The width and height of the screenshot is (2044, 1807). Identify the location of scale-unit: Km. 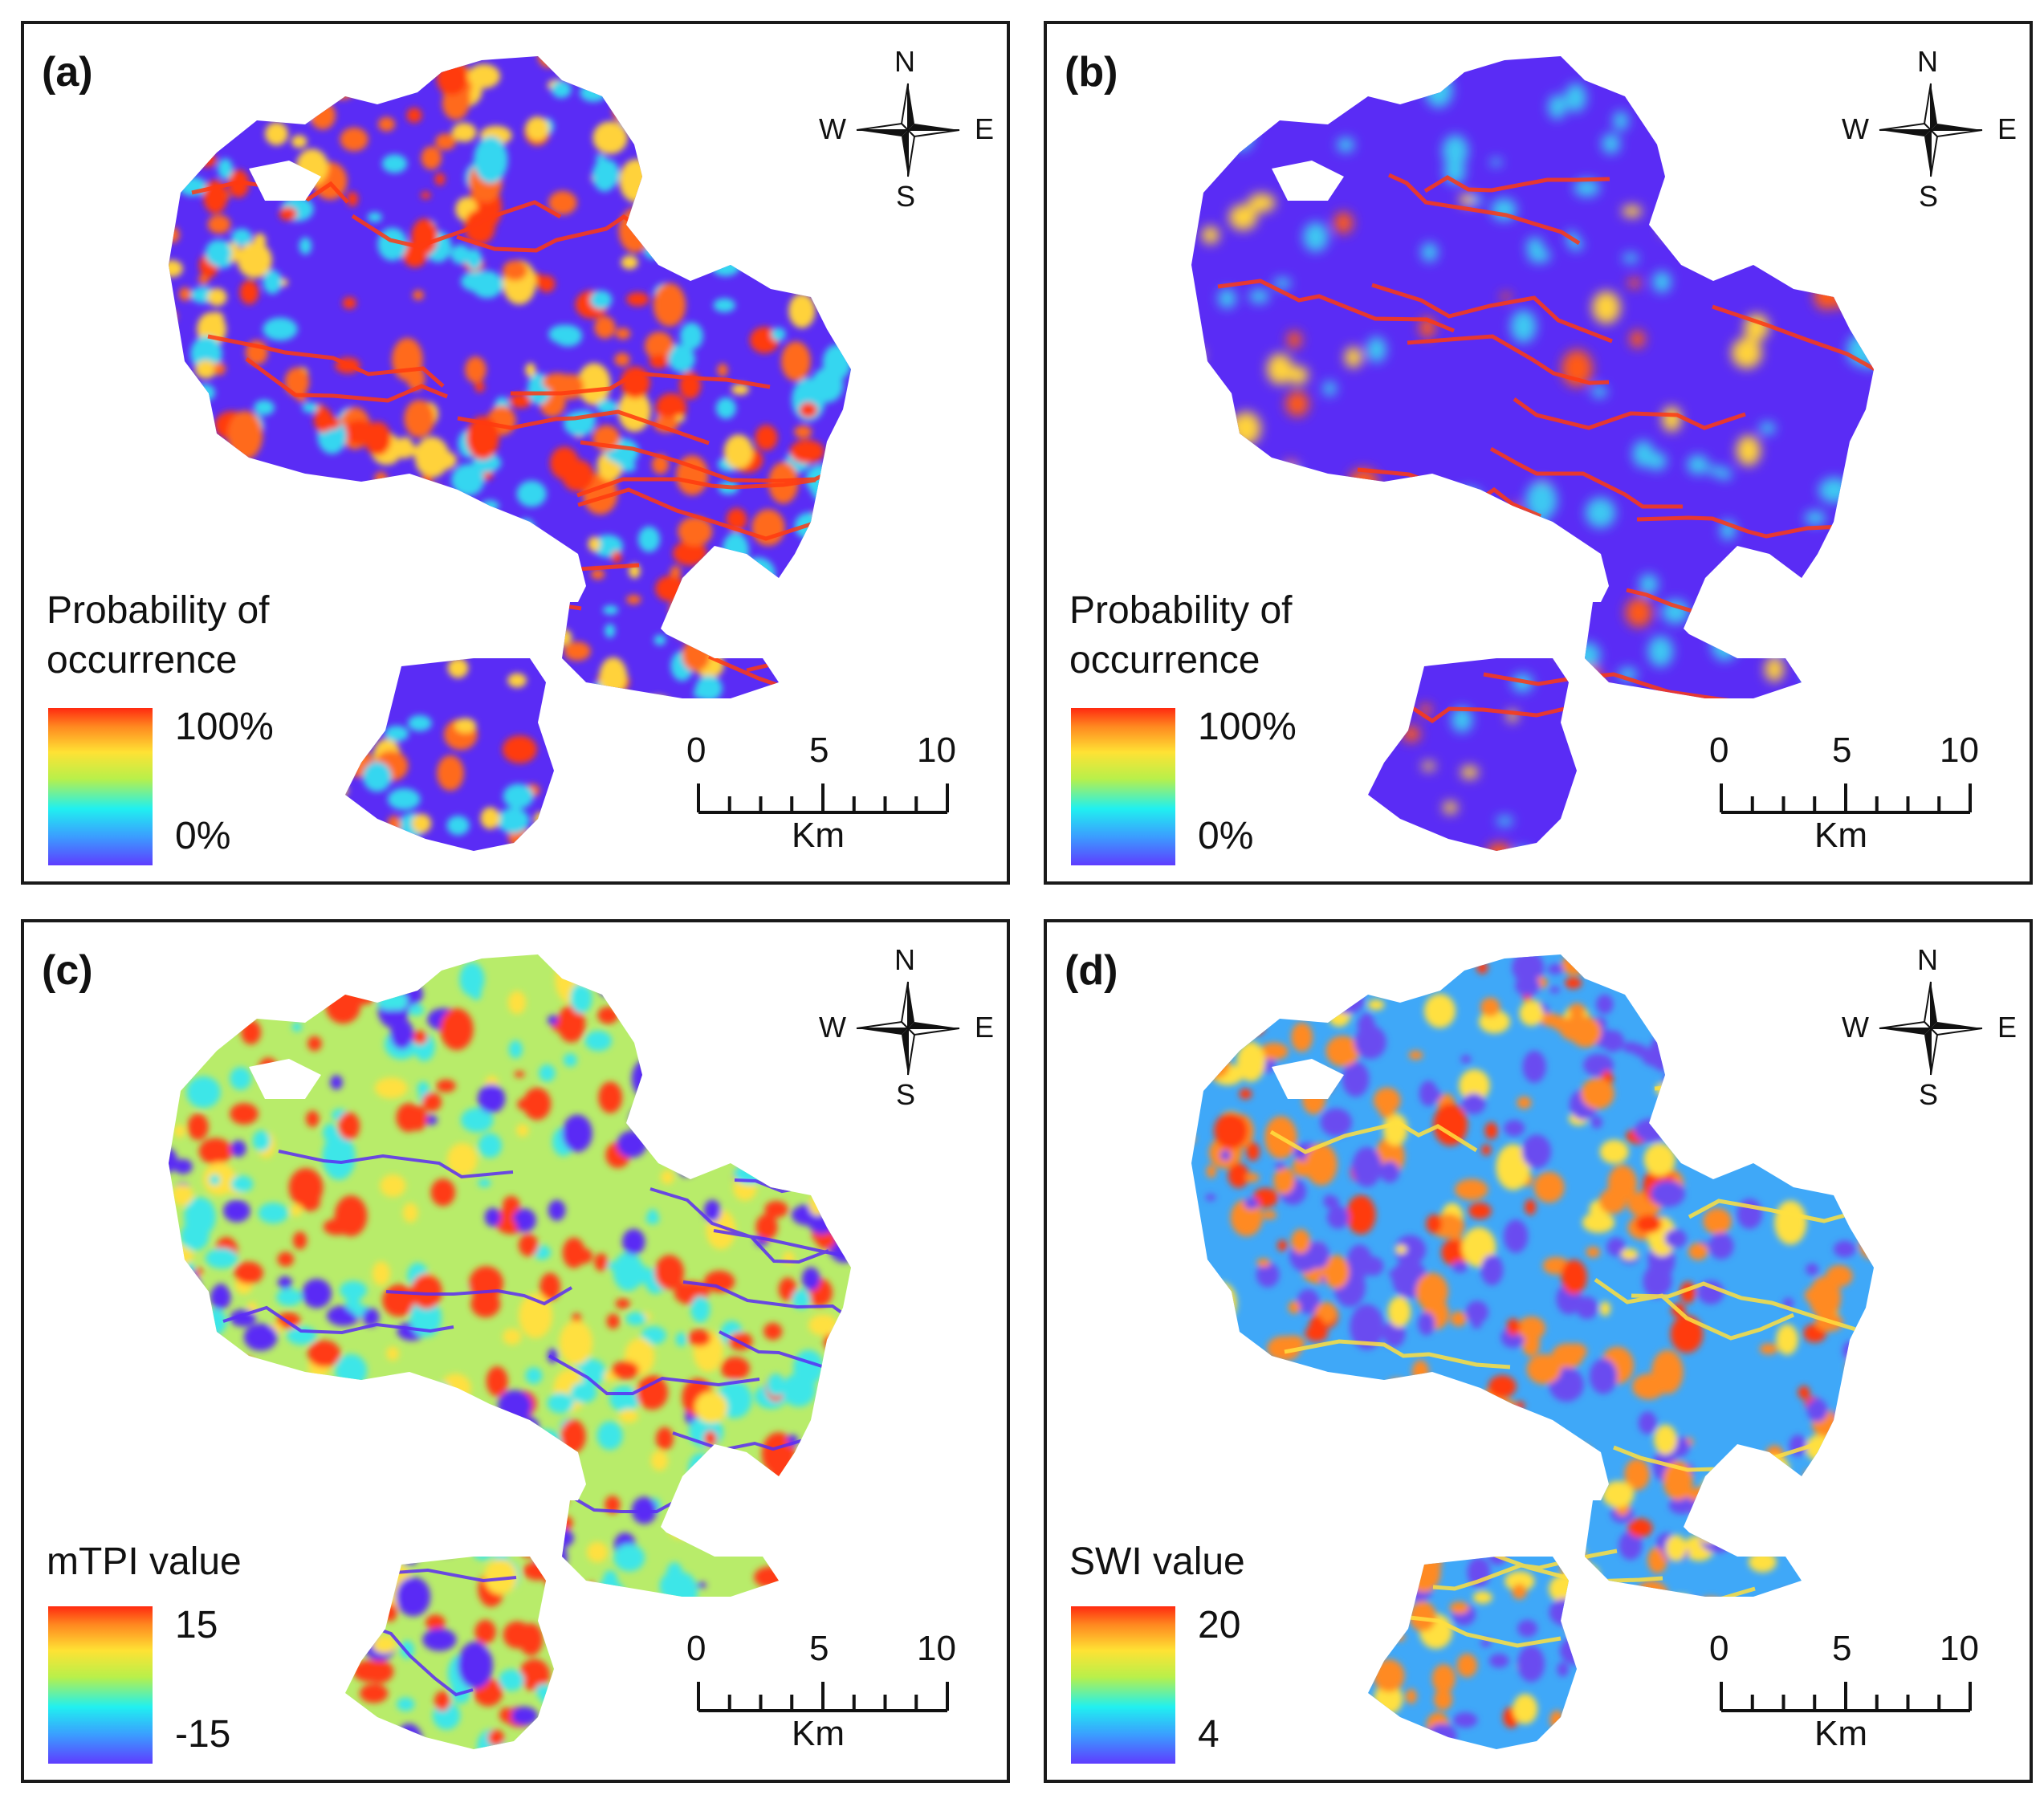
(1840, 1733).